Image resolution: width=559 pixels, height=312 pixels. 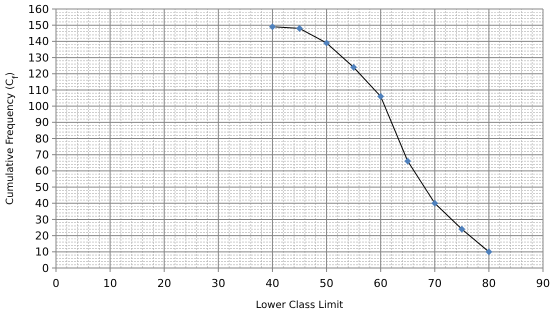 I want to click on x-tick-label: 40, so click(x=272, y=283).